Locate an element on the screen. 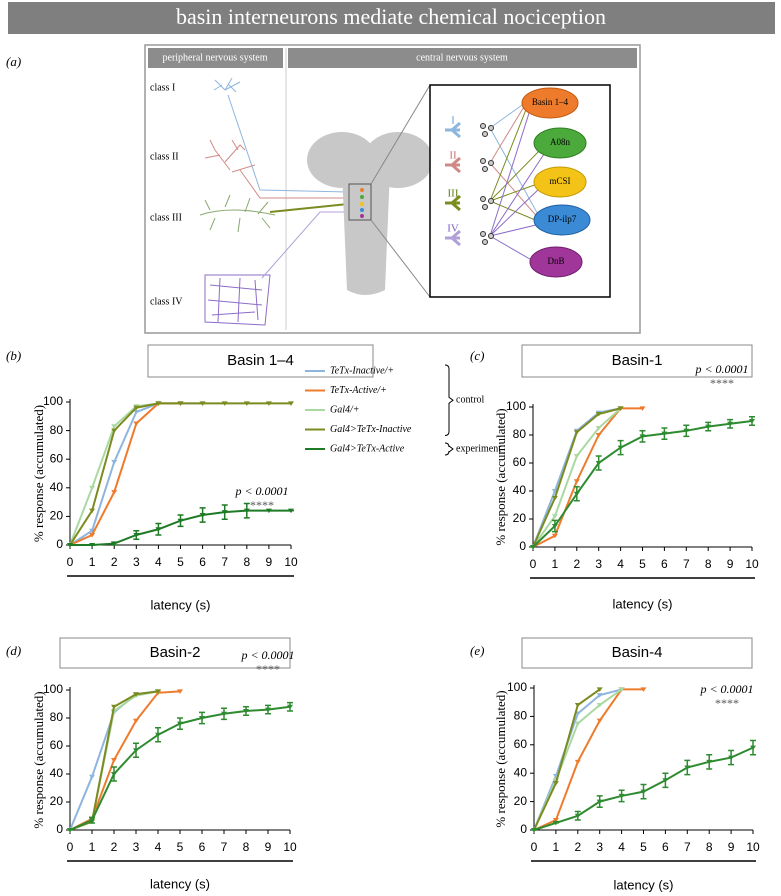  header-bar is located at coordinates (391, 18).